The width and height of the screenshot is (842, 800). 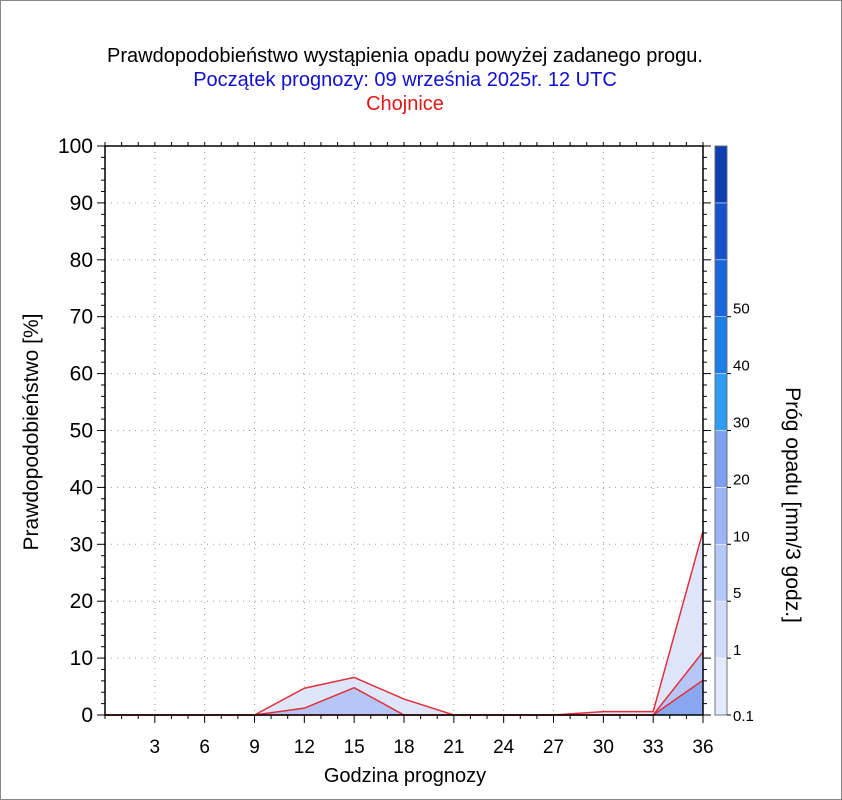 I want to click on y-tick-label: 70, so click(x=81, y=317).